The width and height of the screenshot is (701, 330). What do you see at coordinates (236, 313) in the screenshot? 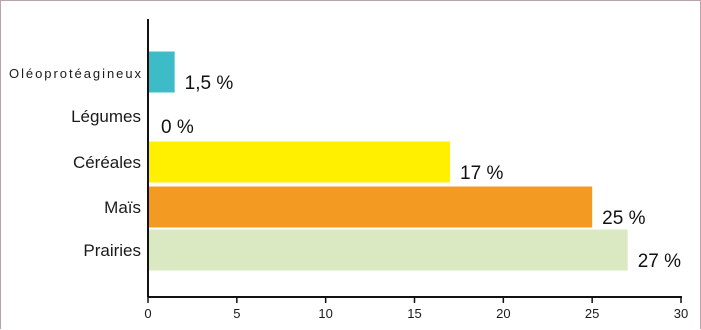
I see `x-tick-label: 5` at bounding box center [236, 313].